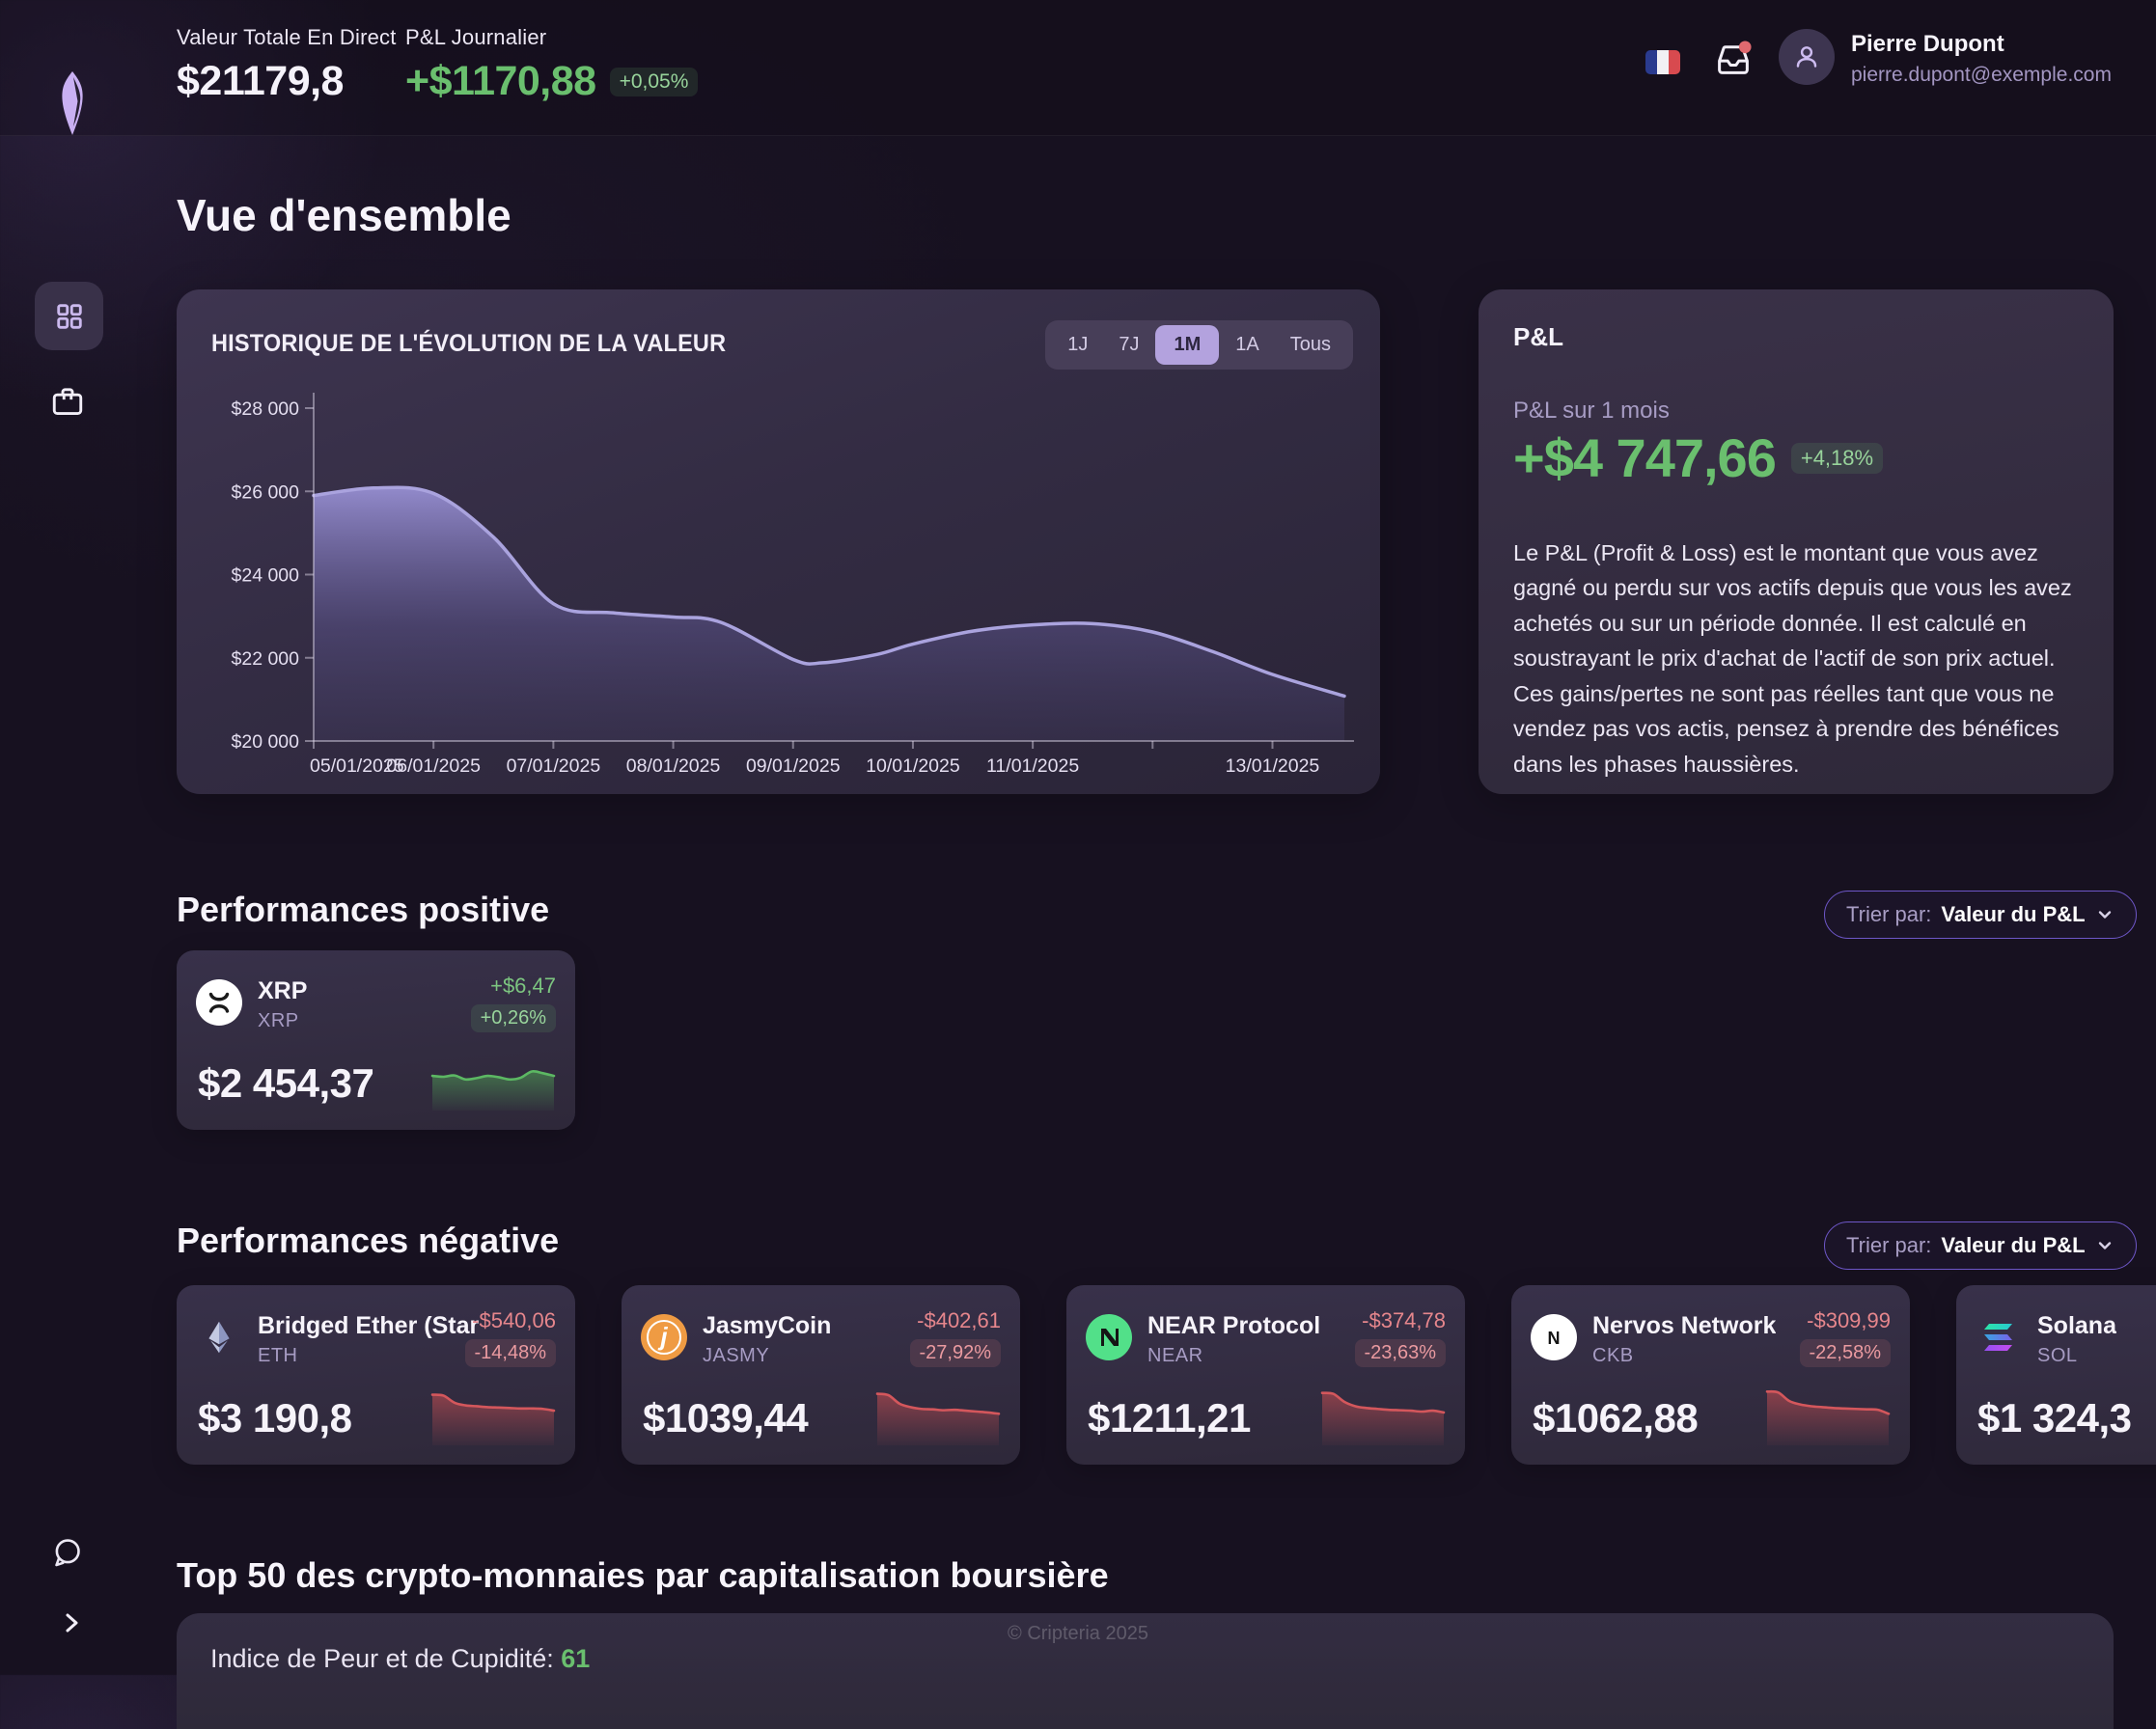 This screenshot has width=2156, height=1729. I want to click on language-flag-icon, so click(1662, 62).